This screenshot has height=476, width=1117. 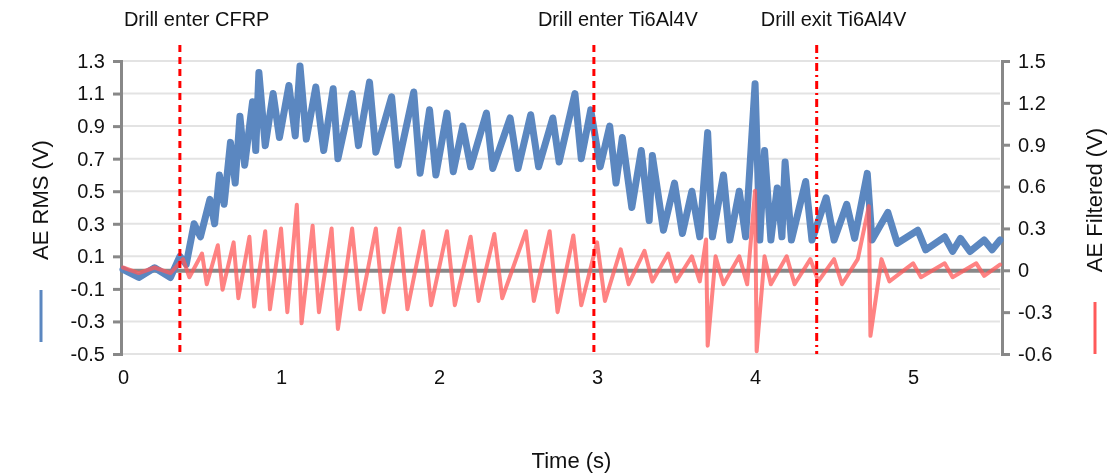 I want to click on y2-tick-label: 1.2, so click(x=1032, y=102).